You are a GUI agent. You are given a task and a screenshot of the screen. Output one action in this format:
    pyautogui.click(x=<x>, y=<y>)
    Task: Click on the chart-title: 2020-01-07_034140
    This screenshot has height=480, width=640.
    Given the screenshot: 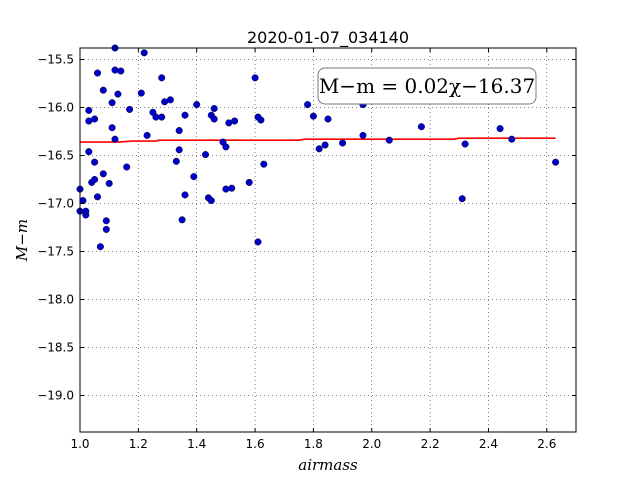 What is the action you would take?
    pyautogui.click(x=328, y=38)
    